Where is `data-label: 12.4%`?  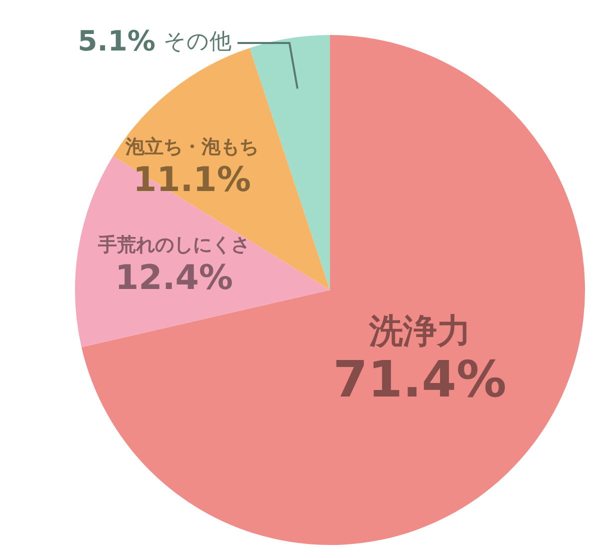 data-label: 12.4% is located at coordinates (174, 278).